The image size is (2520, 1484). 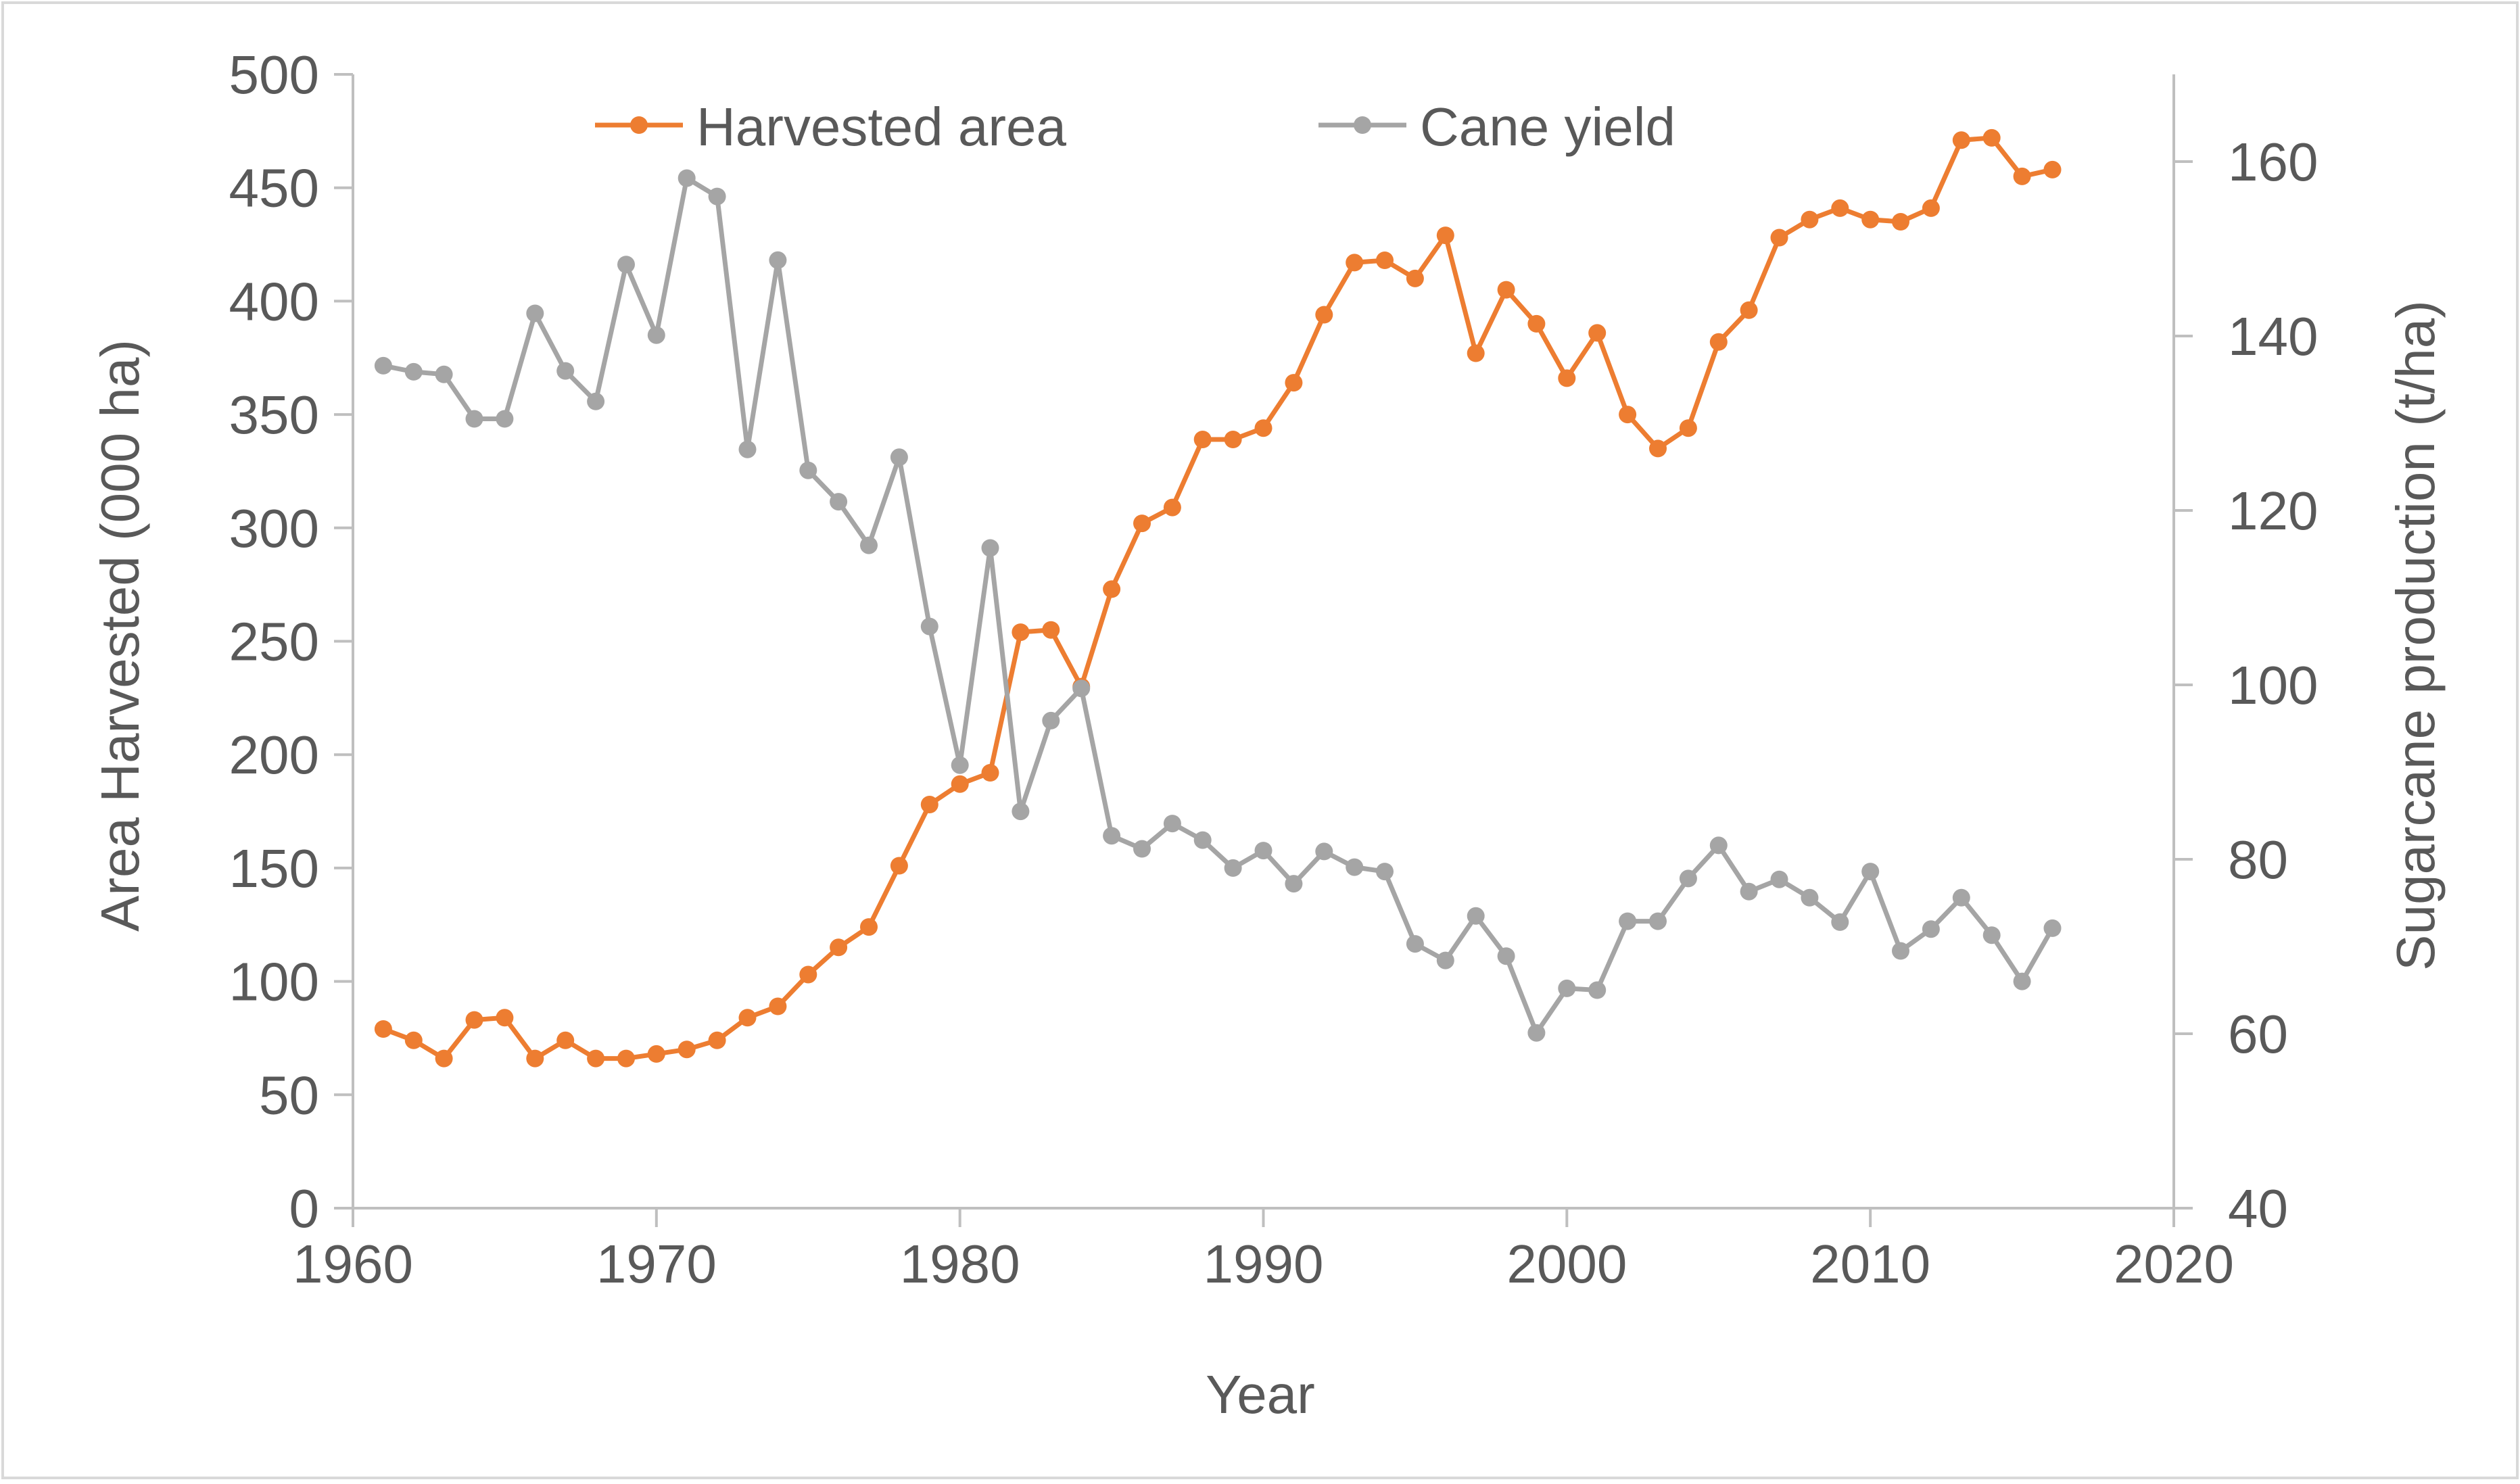 What do you see at coordinates (274, 755) in the screenshot?
I see `left-y-tick-label: 200` at bounding box center [274, 755].